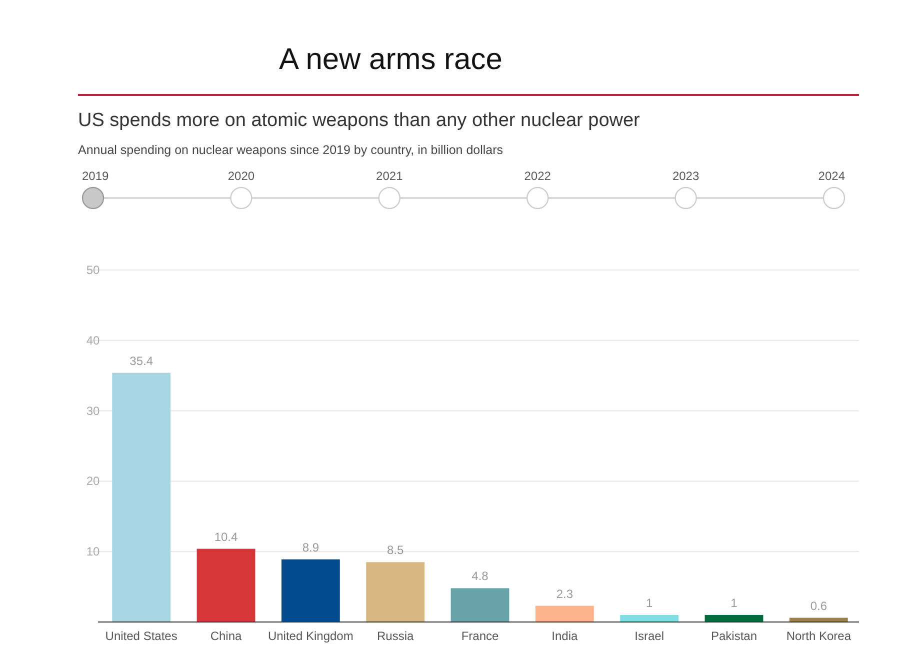  Describe the element at coordinates (93, 270) in the screenshot. I see `y-tick-label: 50` at that location.